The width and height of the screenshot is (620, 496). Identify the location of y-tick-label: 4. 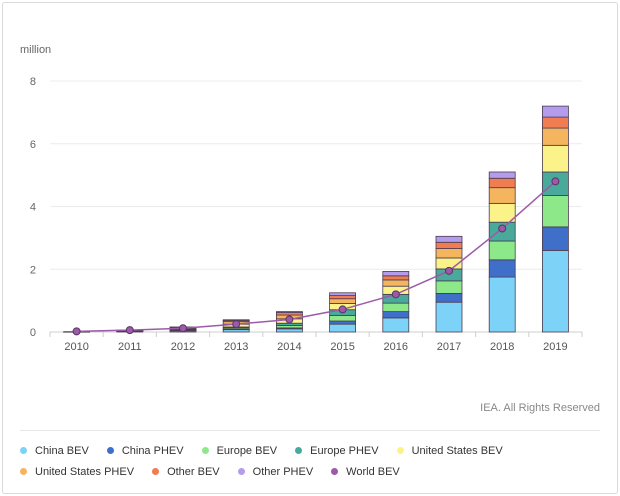
(33, 208).